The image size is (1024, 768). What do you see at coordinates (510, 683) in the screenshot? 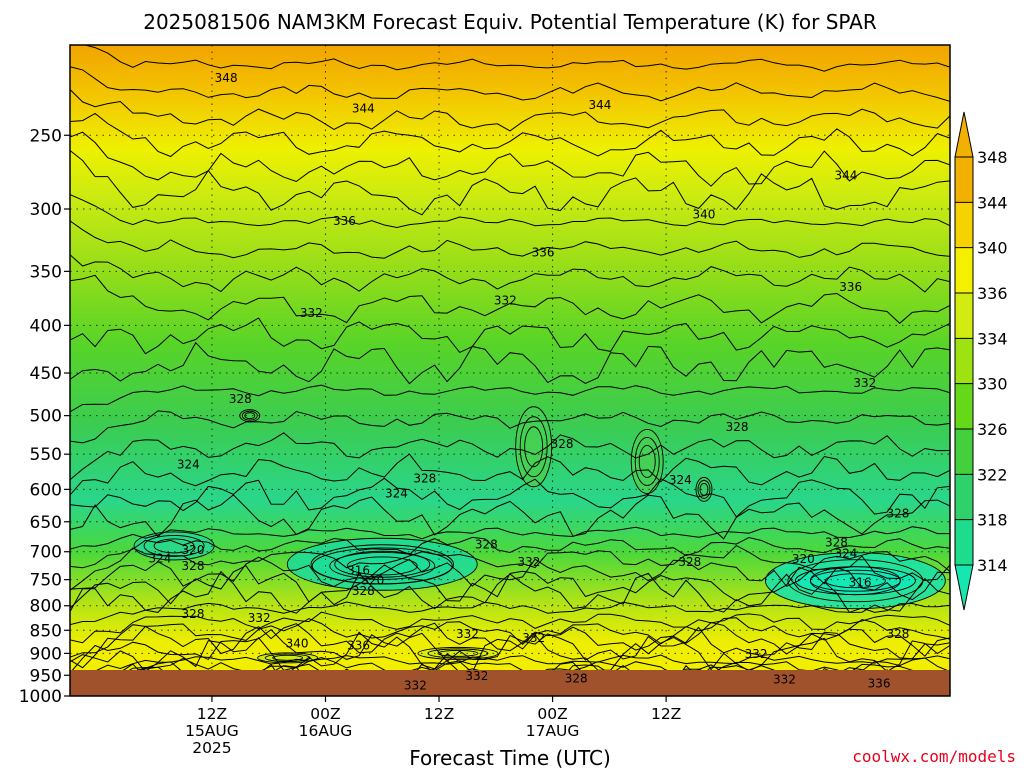
I see `ground-surface` at bounding box center [510, 683].